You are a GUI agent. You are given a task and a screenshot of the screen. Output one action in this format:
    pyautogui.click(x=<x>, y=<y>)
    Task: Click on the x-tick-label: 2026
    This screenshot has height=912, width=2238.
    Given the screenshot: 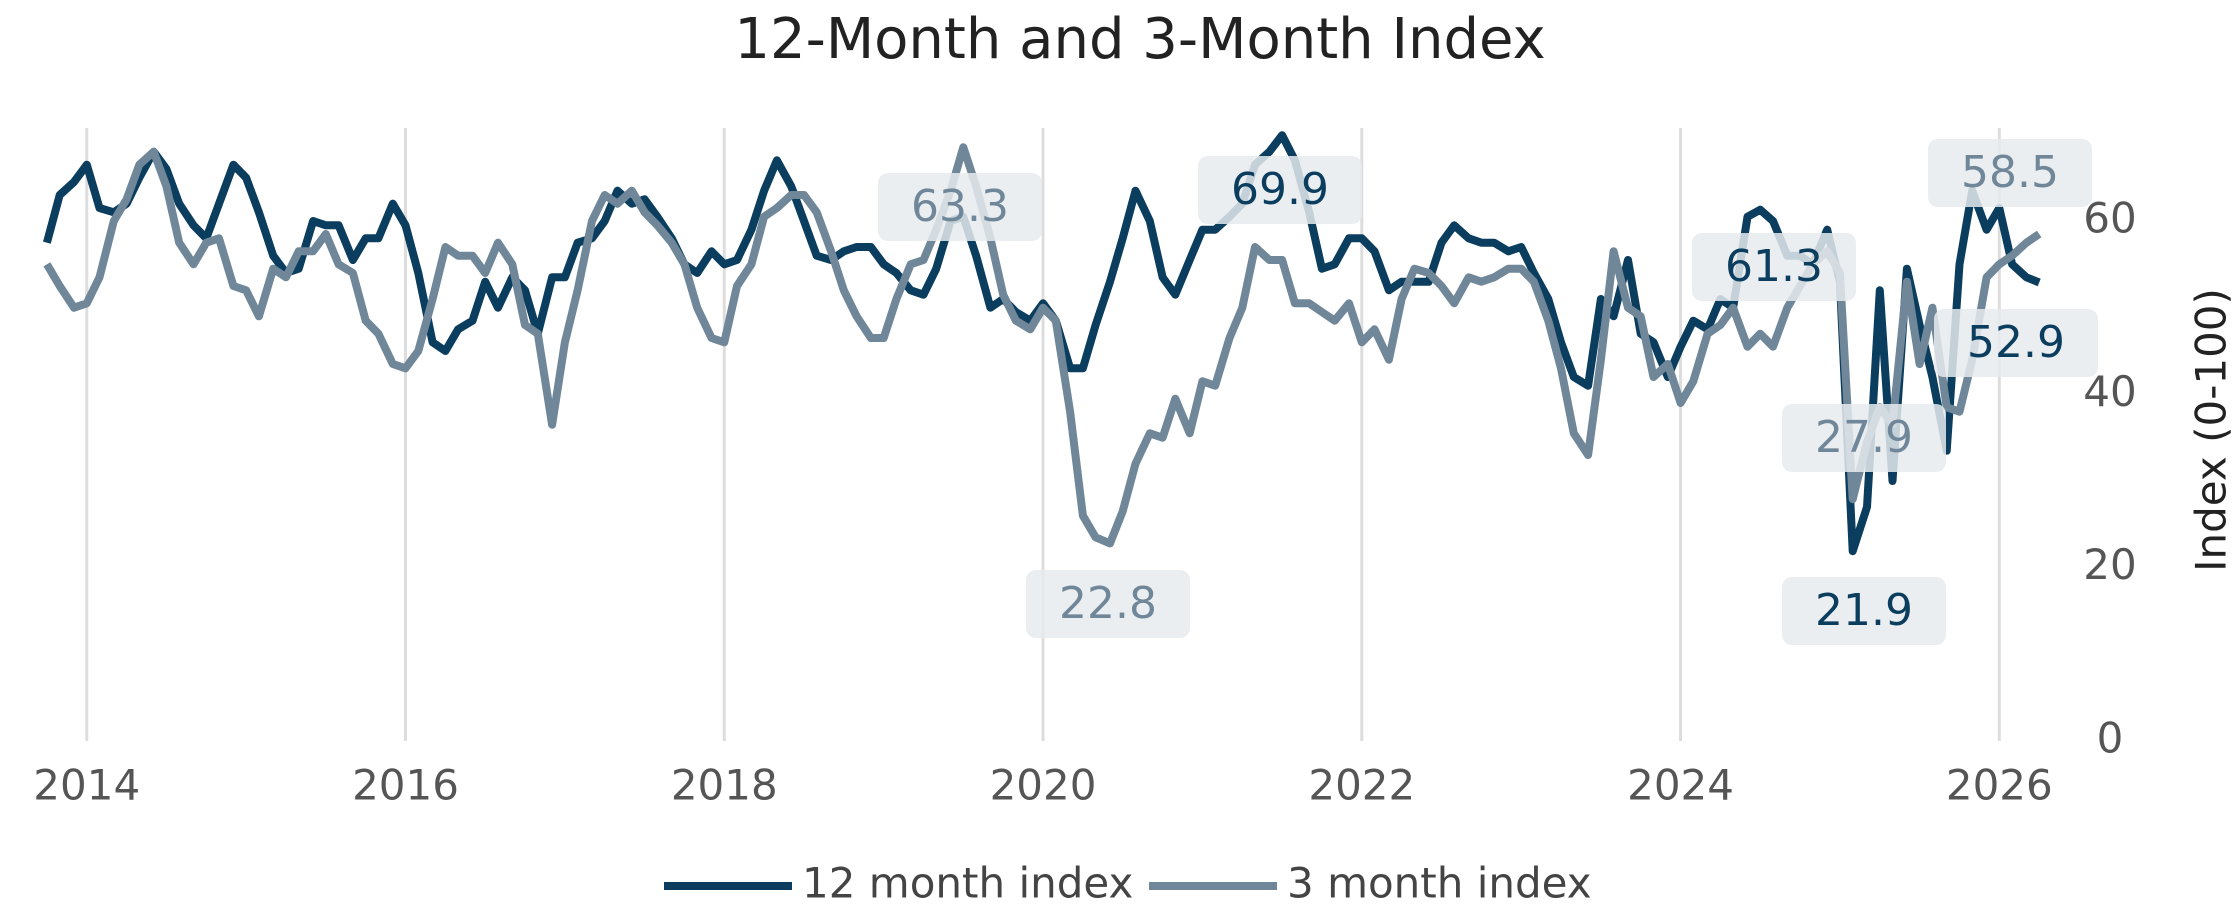 What is the action you would take?
    pyautogui.click(x=1999, y=785)
    